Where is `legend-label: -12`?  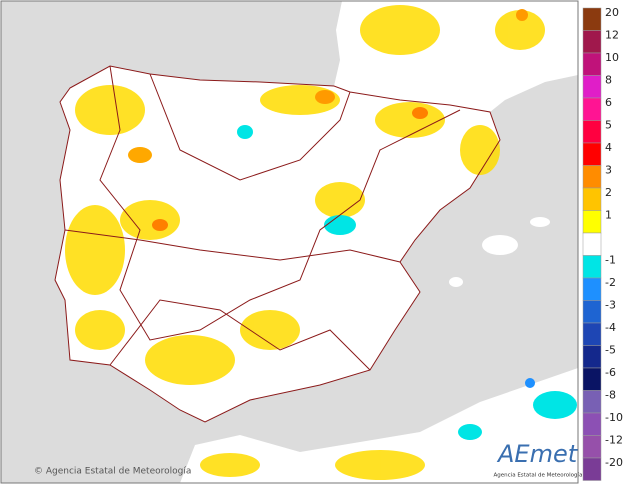
legend-label: -12 is located at coordinates (614, 440).